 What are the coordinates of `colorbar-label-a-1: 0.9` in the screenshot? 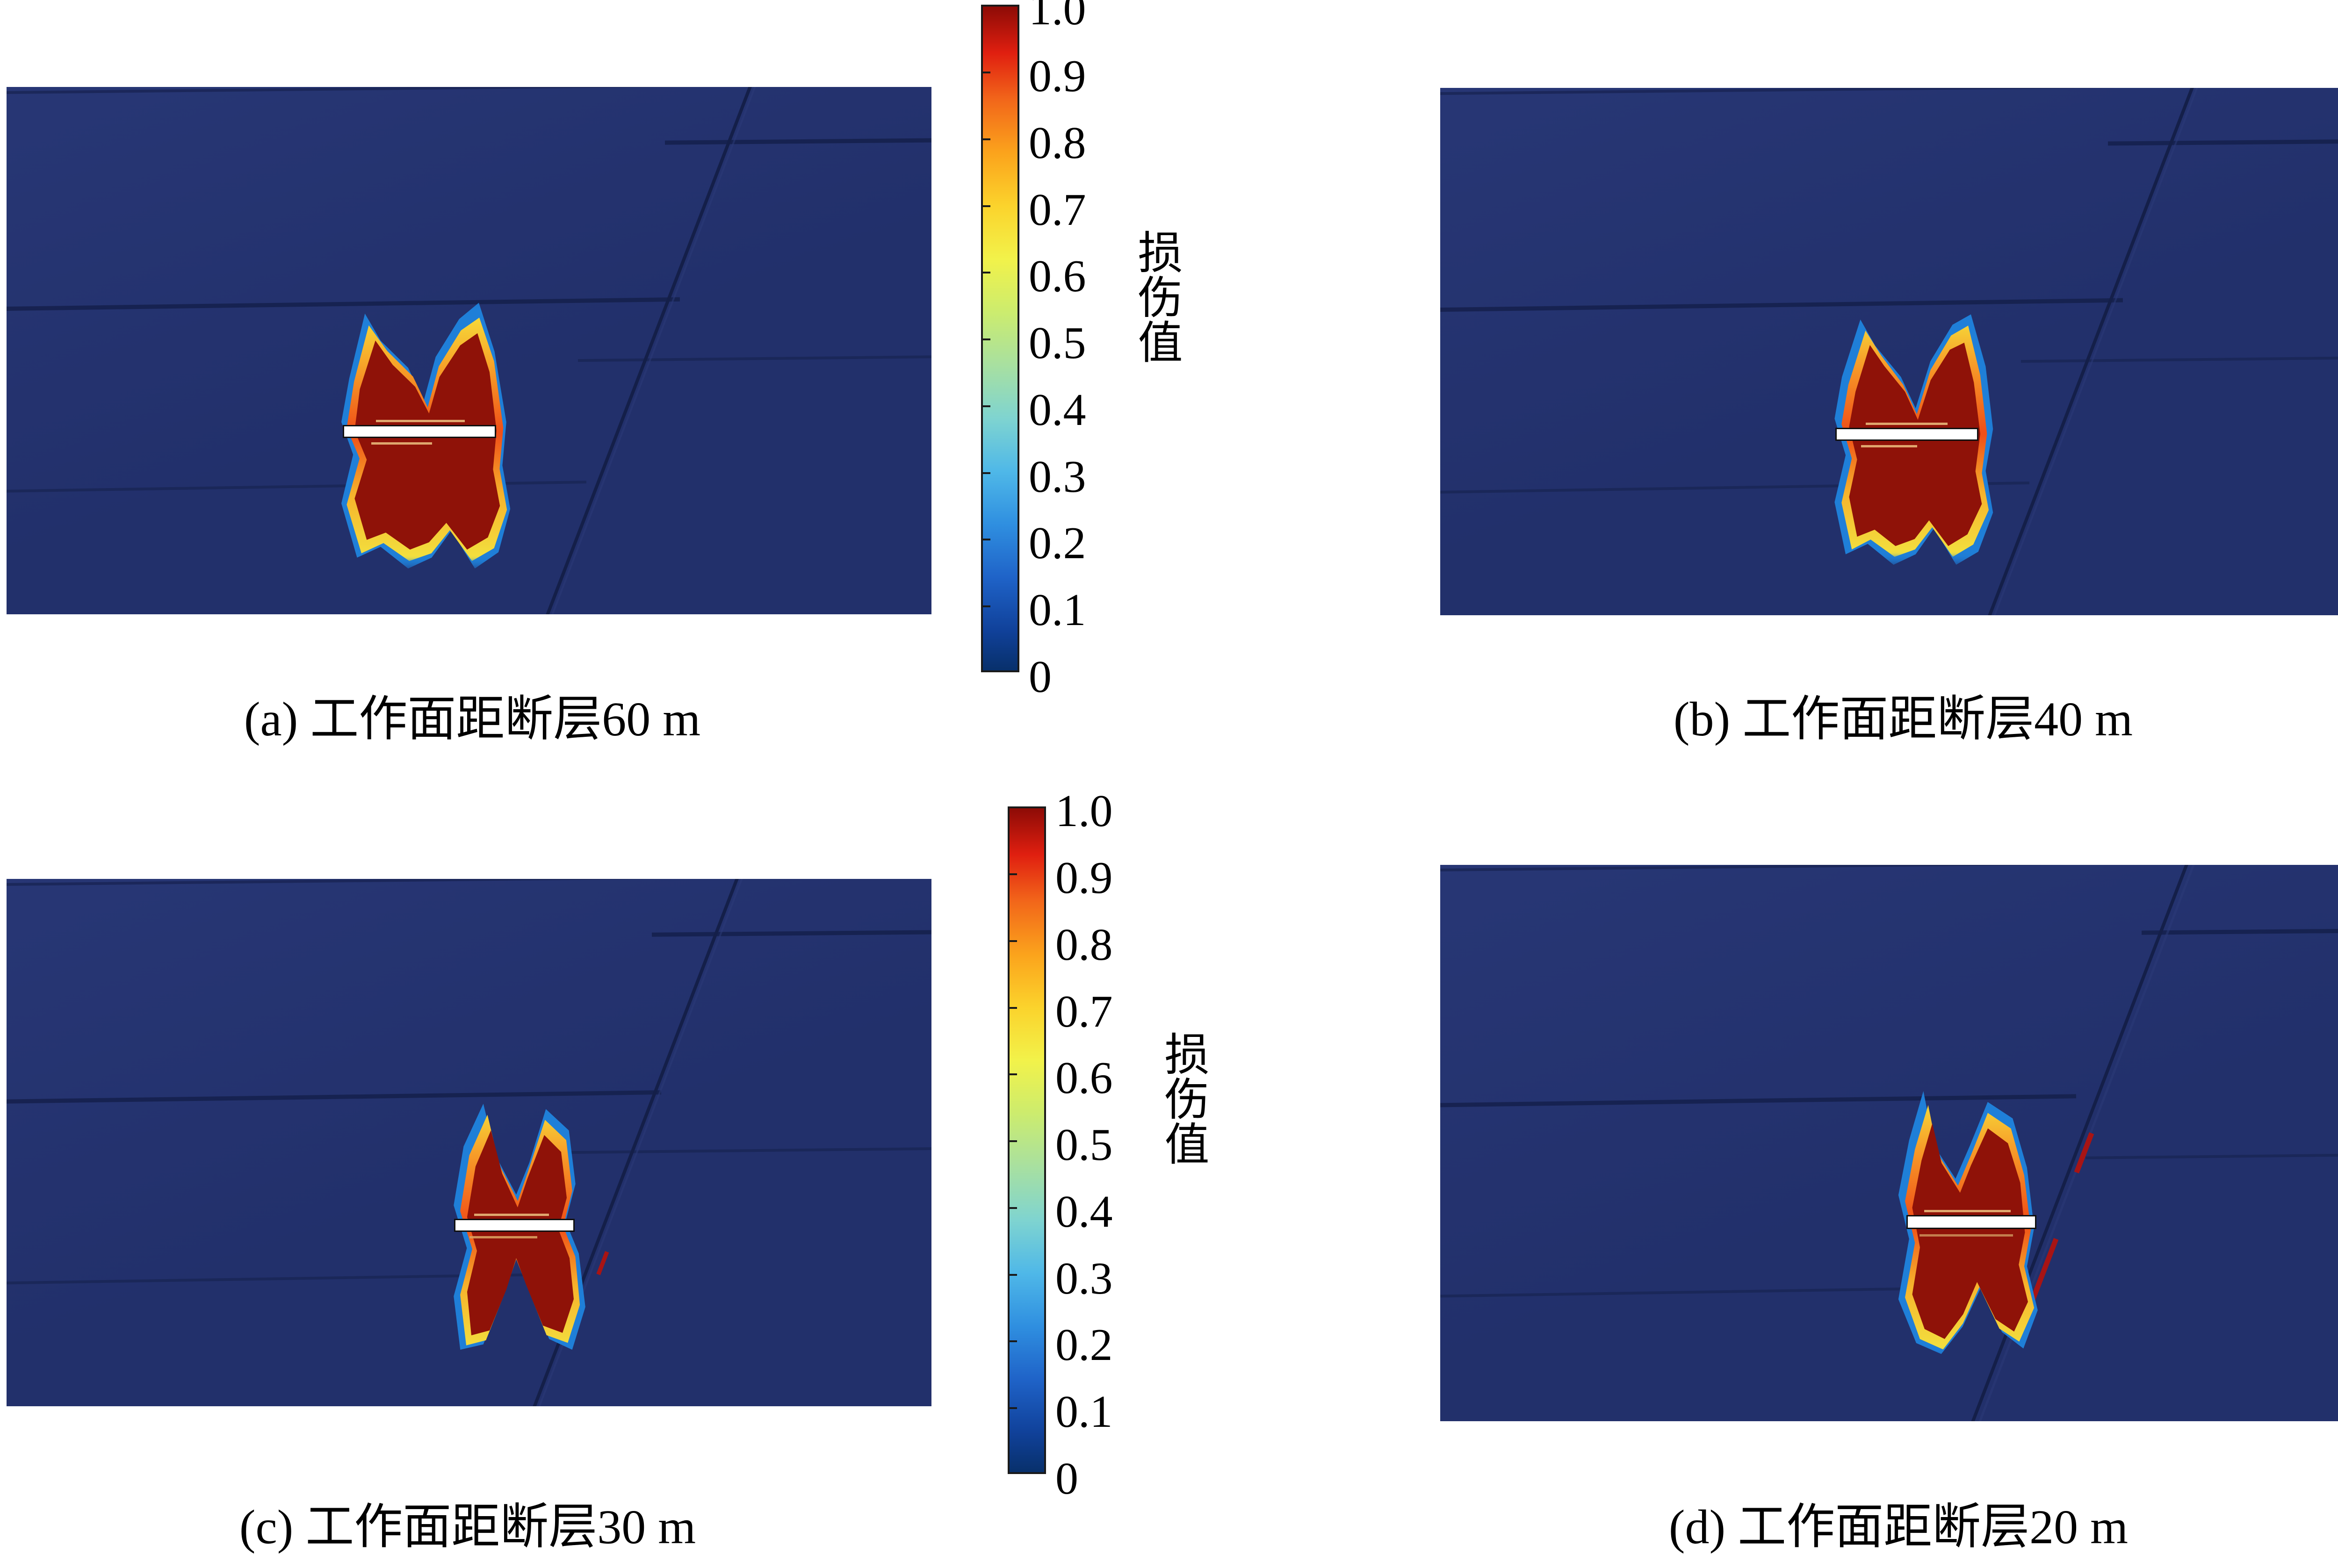 It's located at (1057, 76).